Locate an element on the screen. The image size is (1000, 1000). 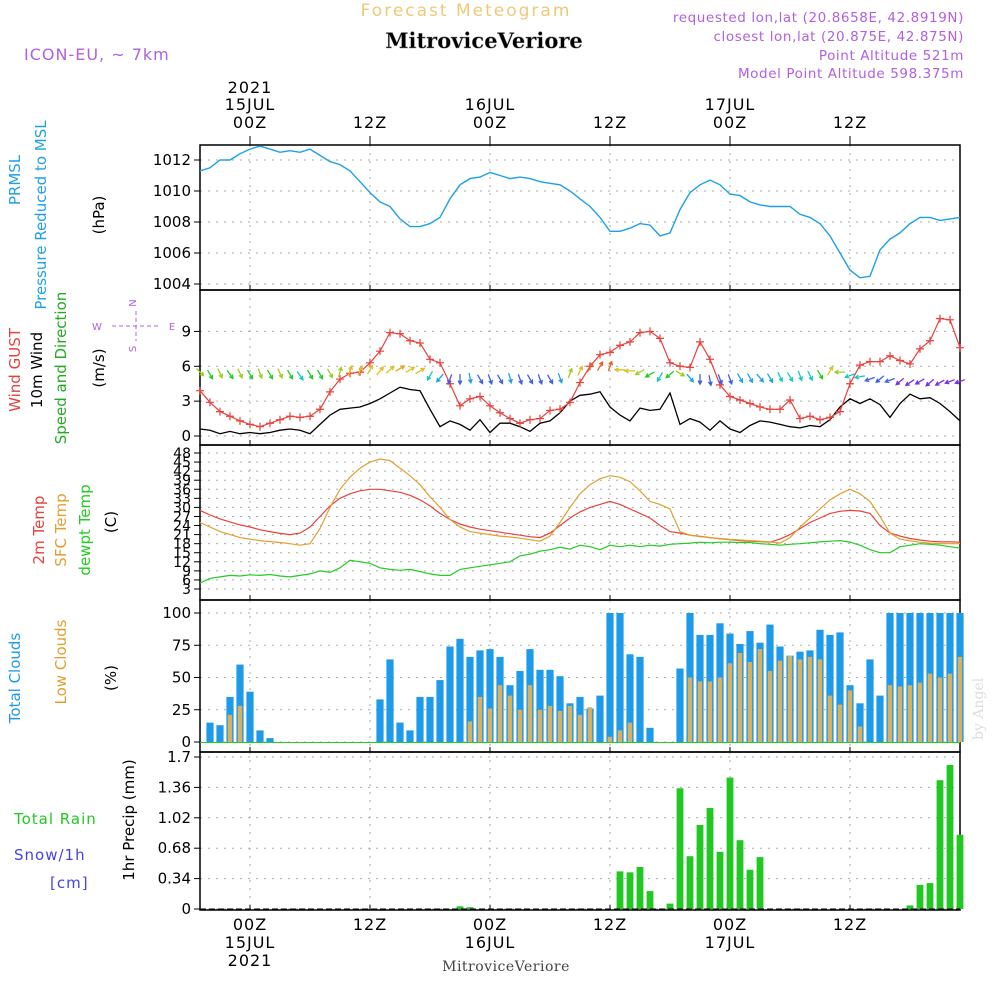
compass-e: E is located at coordinates (172, 327).